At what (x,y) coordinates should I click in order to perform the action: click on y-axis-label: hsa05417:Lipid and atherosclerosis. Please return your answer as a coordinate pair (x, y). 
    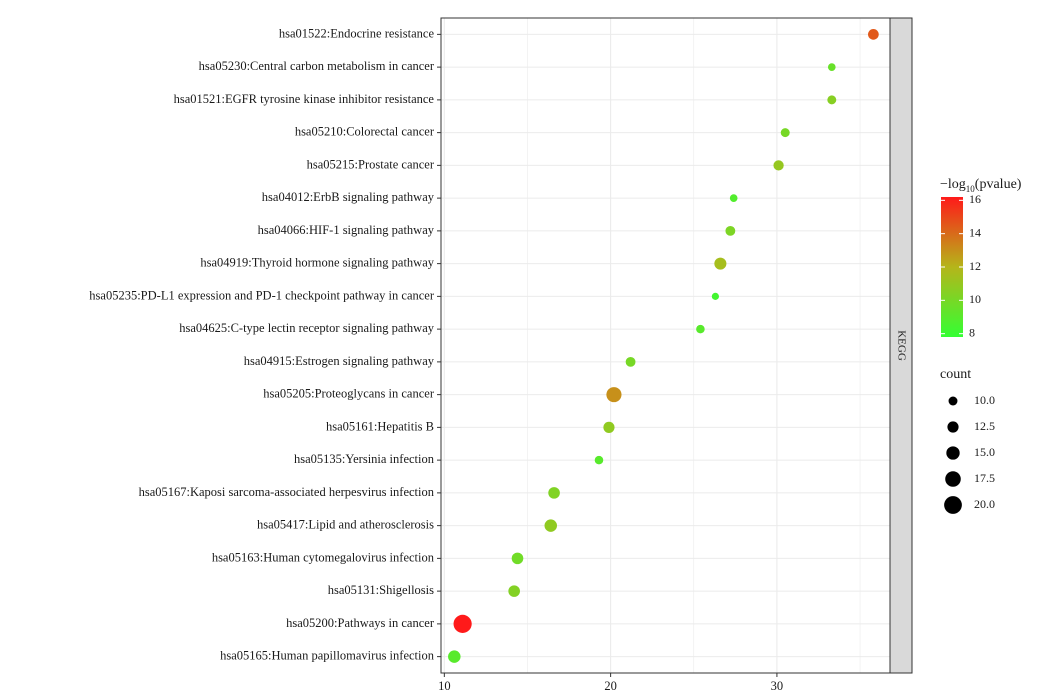
    Looking at the image, I should click on (345, 525).